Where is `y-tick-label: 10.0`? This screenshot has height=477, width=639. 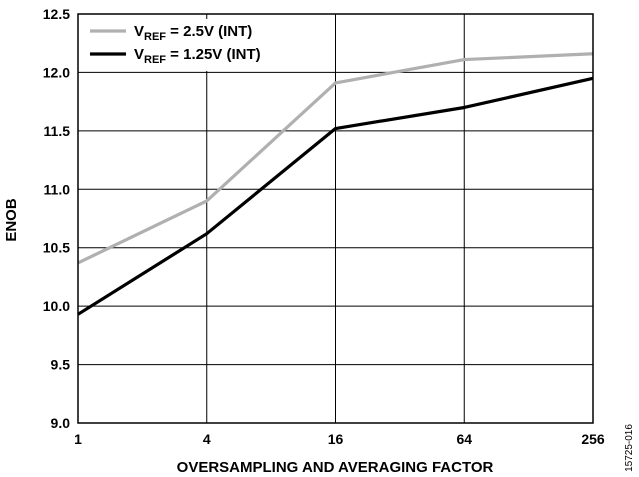 y-tick-label: 10.0 is located at coordinates (56, 306).